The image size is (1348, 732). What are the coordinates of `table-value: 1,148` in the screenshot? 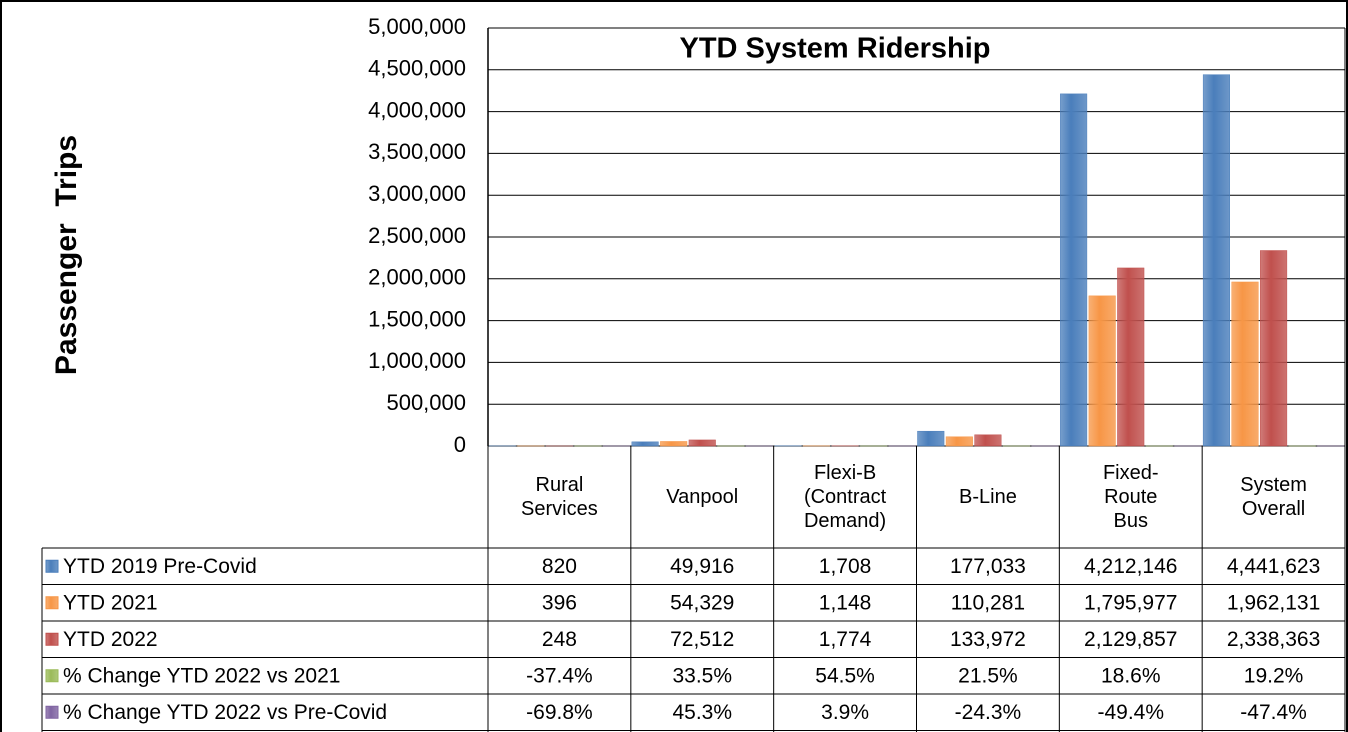 It's located at (845, 602).